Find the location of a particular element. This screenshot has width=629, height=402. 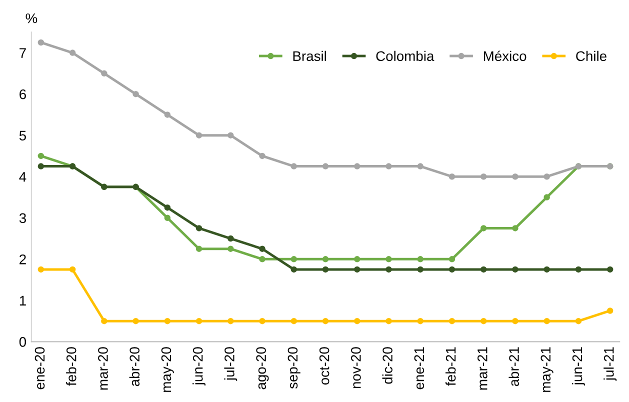

y-tick-label: 6 is located at coordinates (23, 94).